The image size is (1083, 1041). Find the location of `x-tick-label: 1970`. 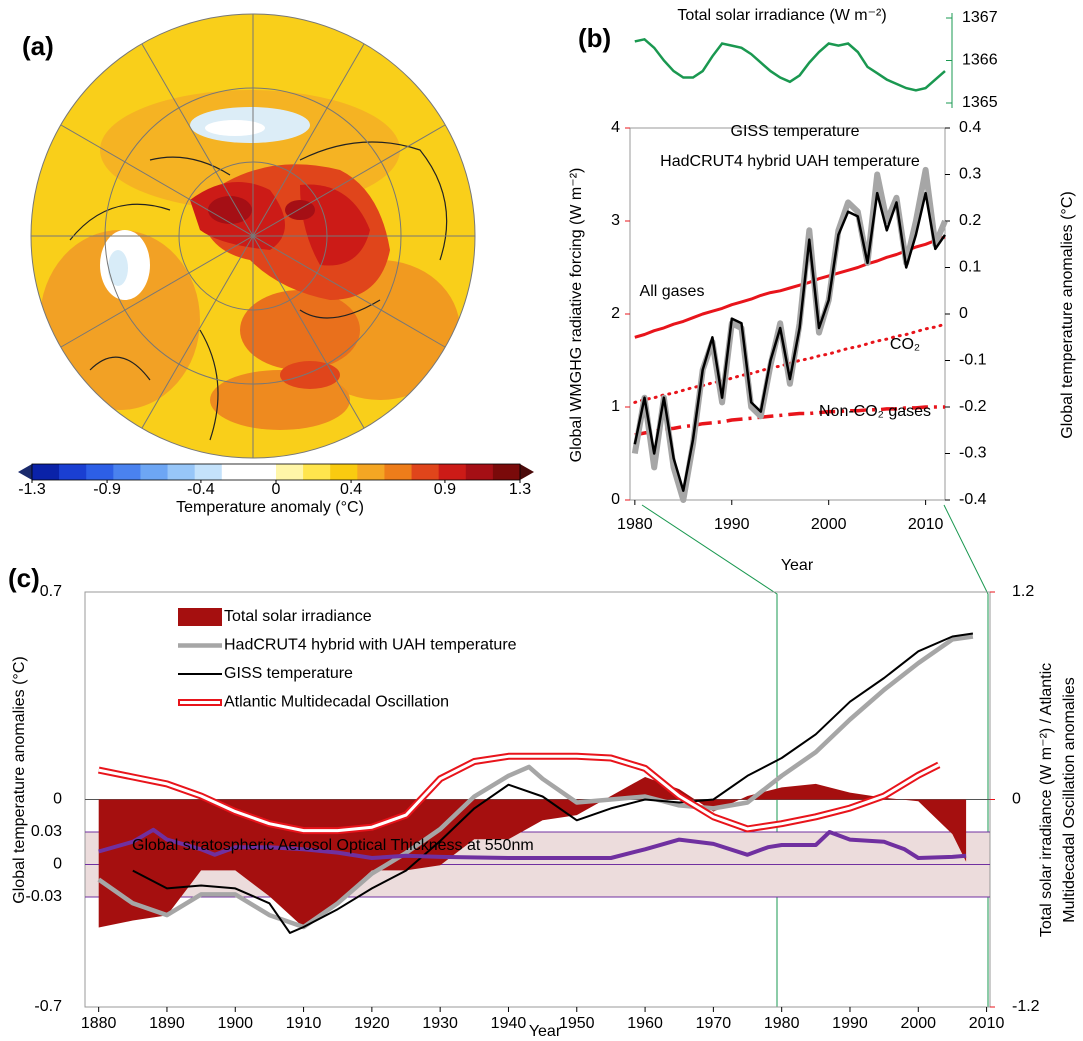

x-tick-label: 1970 is located at coordinates (714, 1023).